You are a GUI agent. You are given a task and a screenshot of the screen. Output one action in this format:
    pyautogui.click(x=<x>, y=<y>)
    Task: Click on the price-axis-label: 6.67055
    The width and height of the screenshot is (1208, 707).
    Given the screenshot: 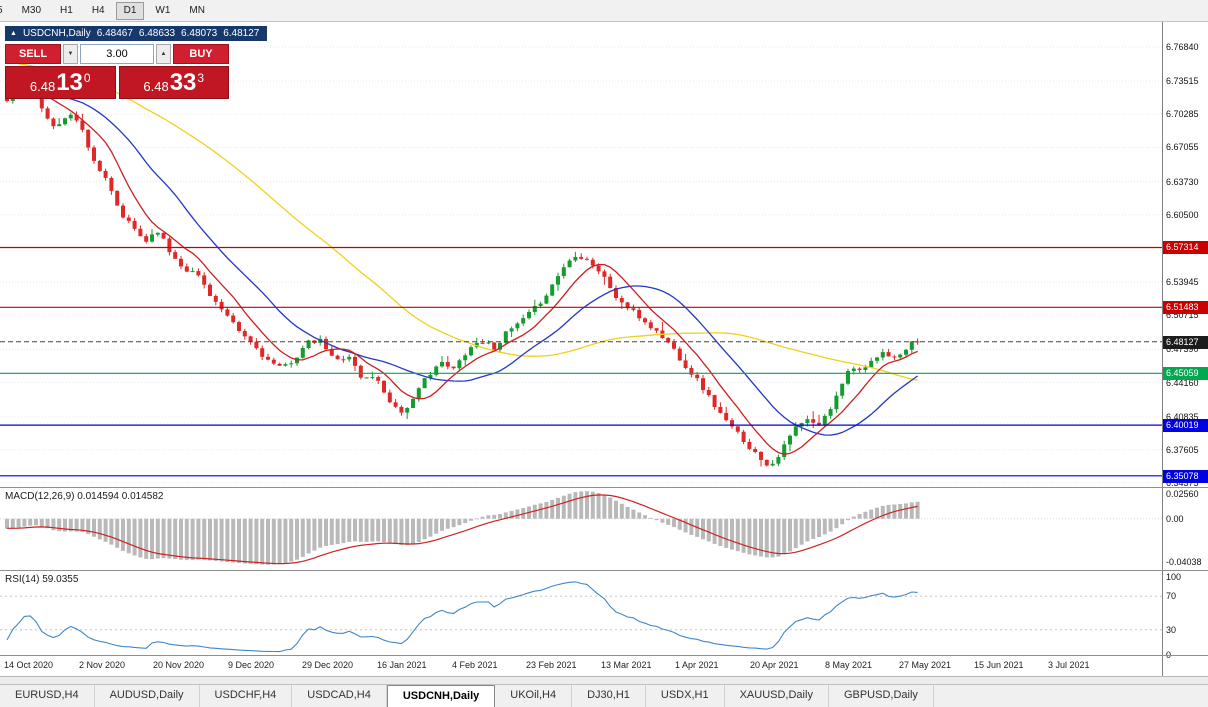 What is the action you would take?
    pyautogui.click(x=1182, y=147)
    